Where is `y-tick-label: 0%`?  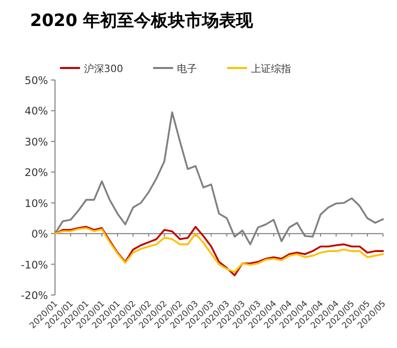 y-tick-label: 0% is located at coordinates (39, 234).